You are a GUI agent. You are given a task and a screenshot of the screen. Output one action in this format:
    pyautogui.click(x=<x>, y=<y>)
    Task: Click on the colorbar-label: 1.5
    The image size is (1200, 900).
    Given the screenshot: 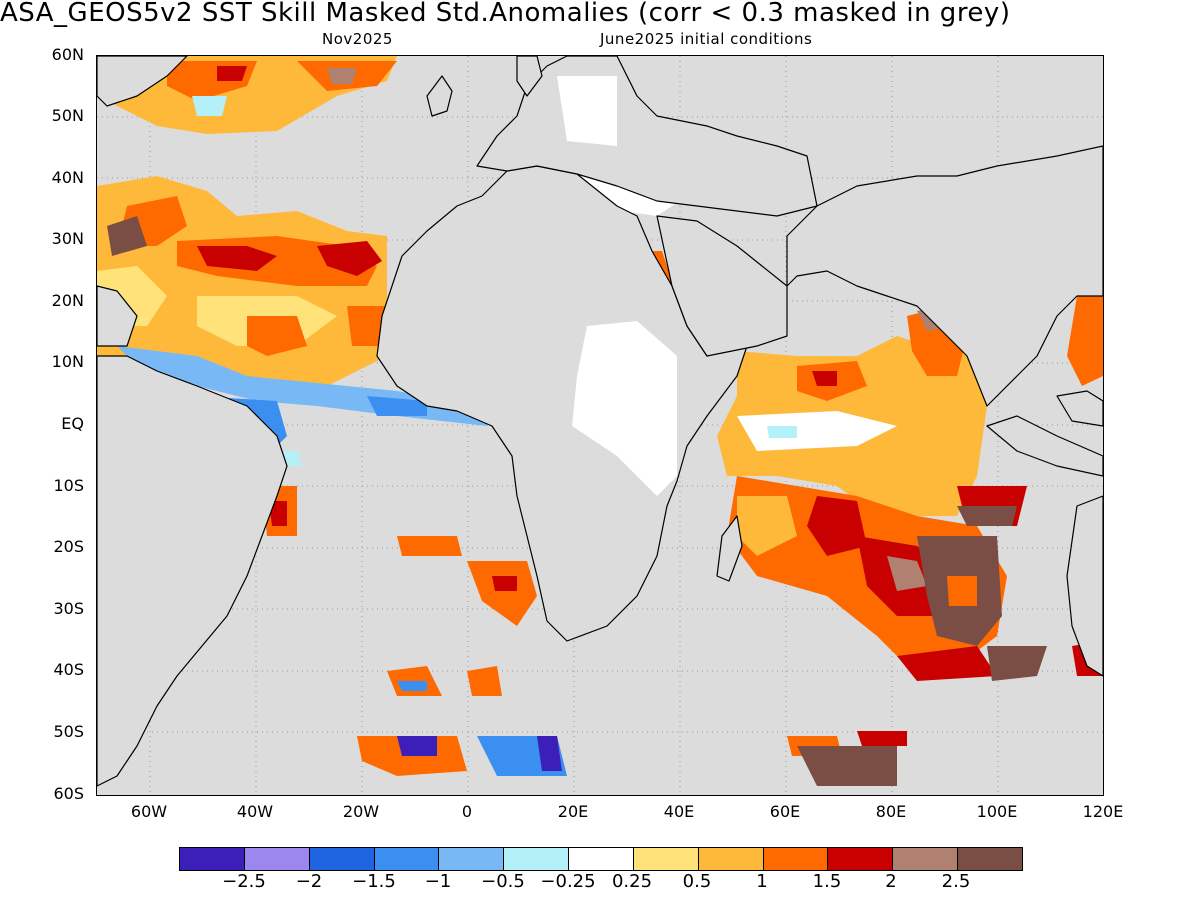 What is the action you would take?
    pyautogui.click(x=827, y=881)
    